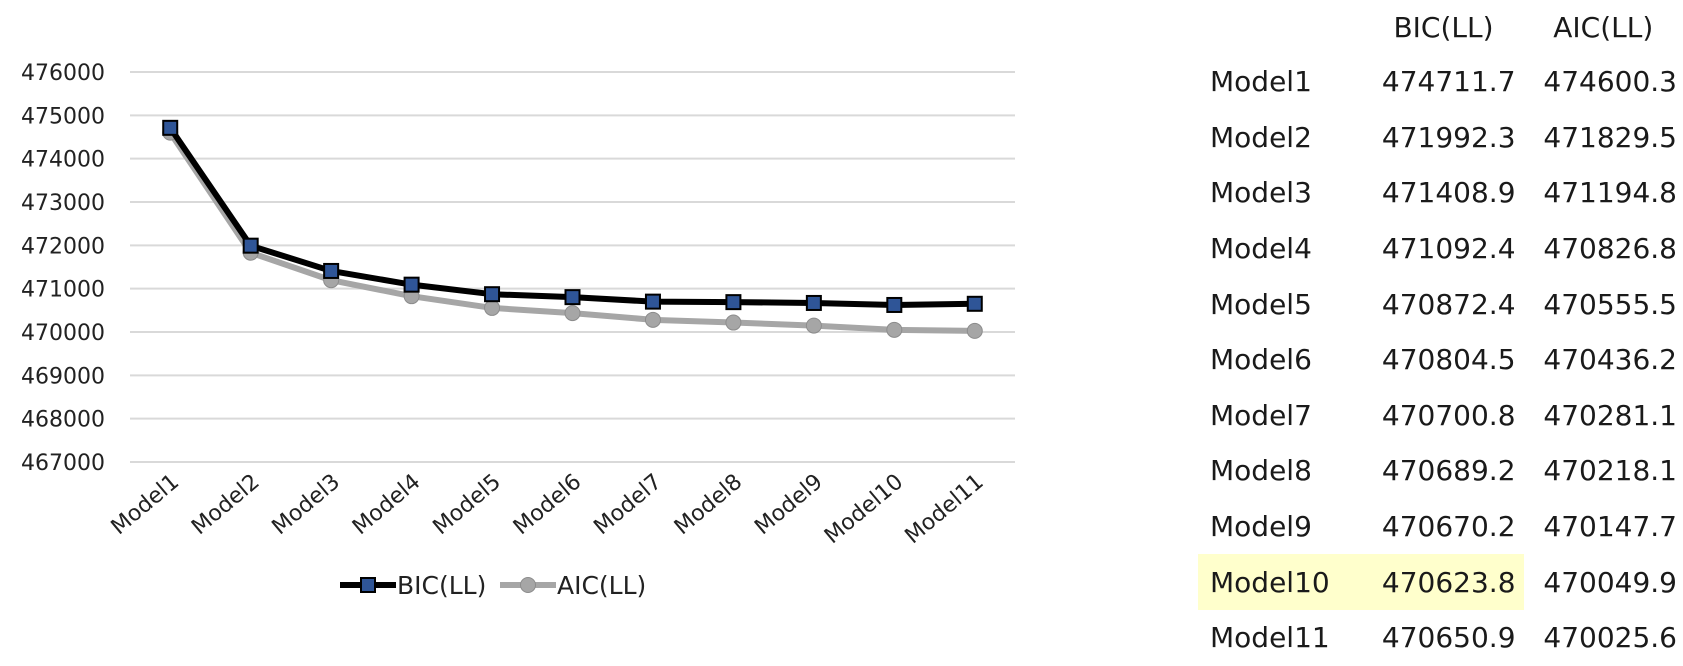  What do you see at coordinates (1610, 471) in the screenshot?
I see `table-cell-aic: 470218.1` at bounding box center [1610, 471].